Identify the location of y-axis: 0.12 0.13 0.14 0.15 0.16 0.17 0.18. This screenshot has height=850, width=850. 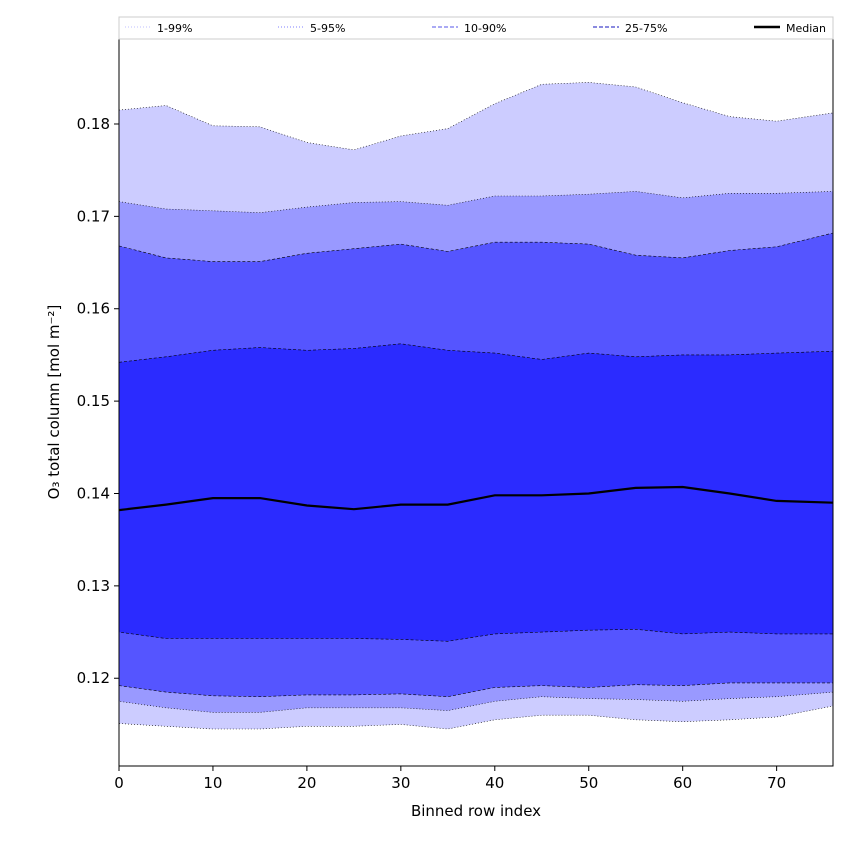
(98, 401).